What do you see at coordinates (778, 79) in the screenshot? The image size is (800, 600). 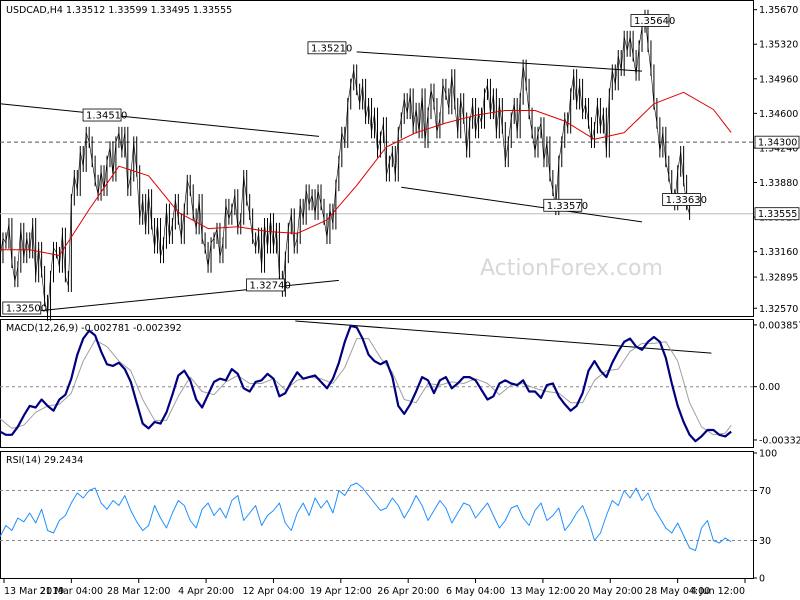 I see `y-tick-label: 1.34960` at bounding box center [778, 79].